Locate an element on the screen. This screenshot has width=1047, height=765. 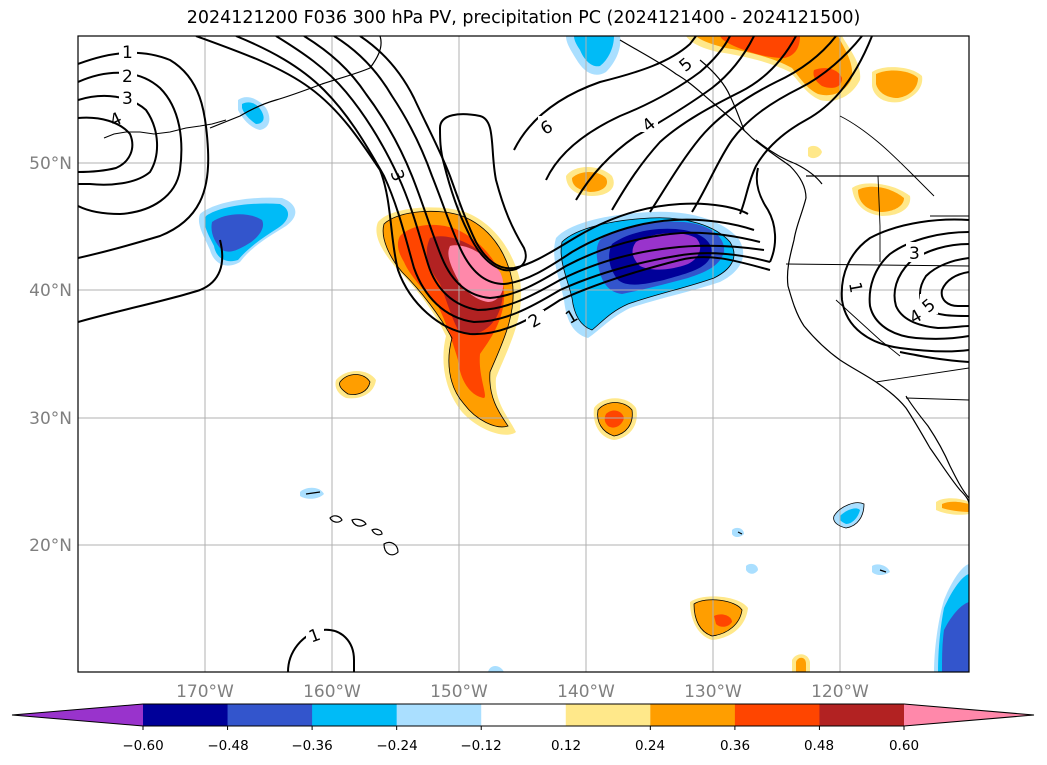
colorbar-tick-label: 0.12 is located at coordinates (566, 746).